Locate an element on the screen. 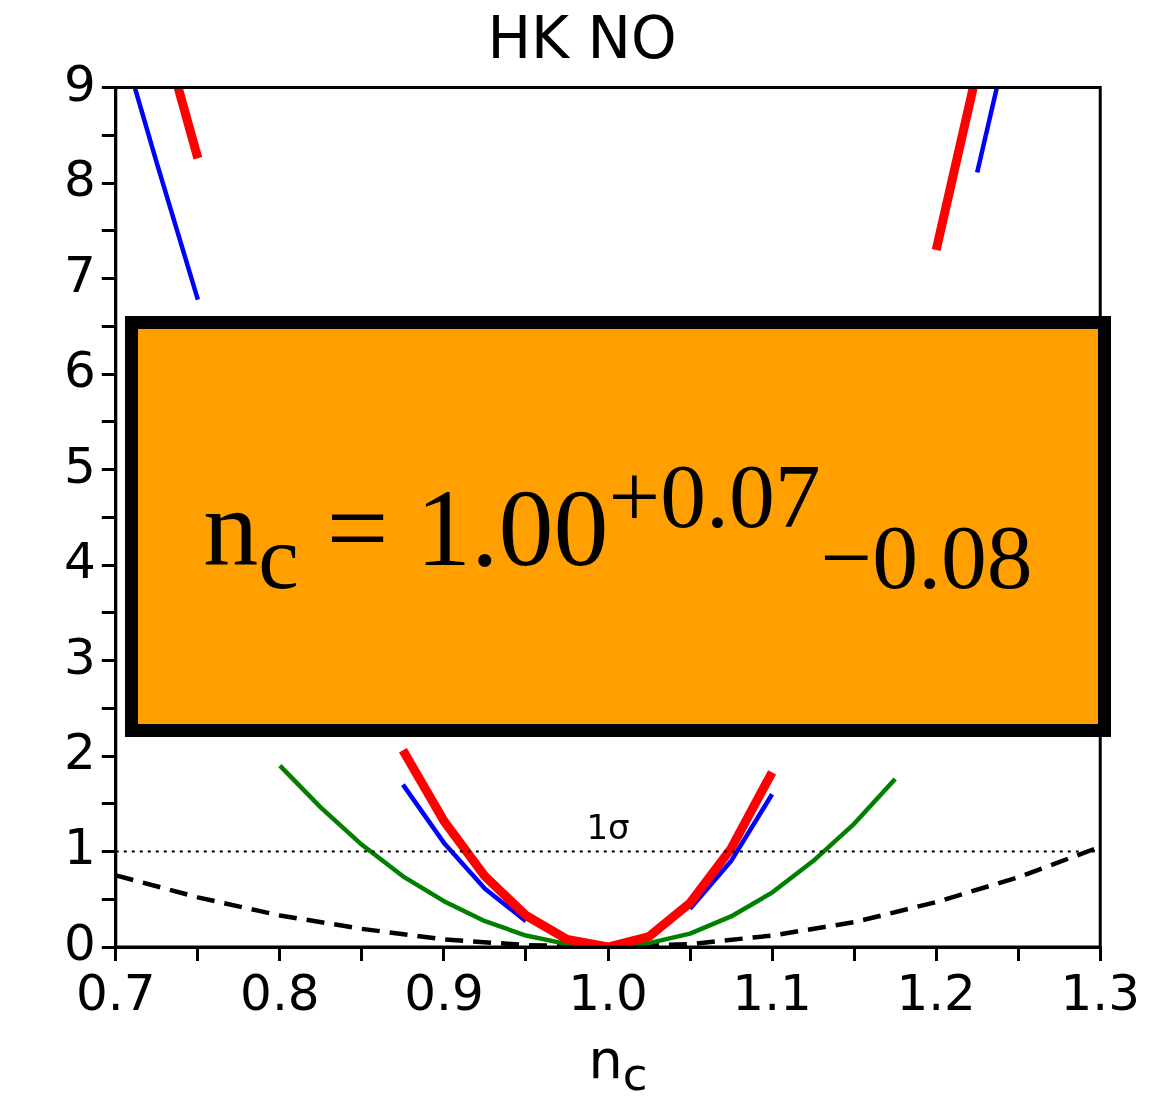  y-tick-label: 2 is located at coordinates (80, 752).